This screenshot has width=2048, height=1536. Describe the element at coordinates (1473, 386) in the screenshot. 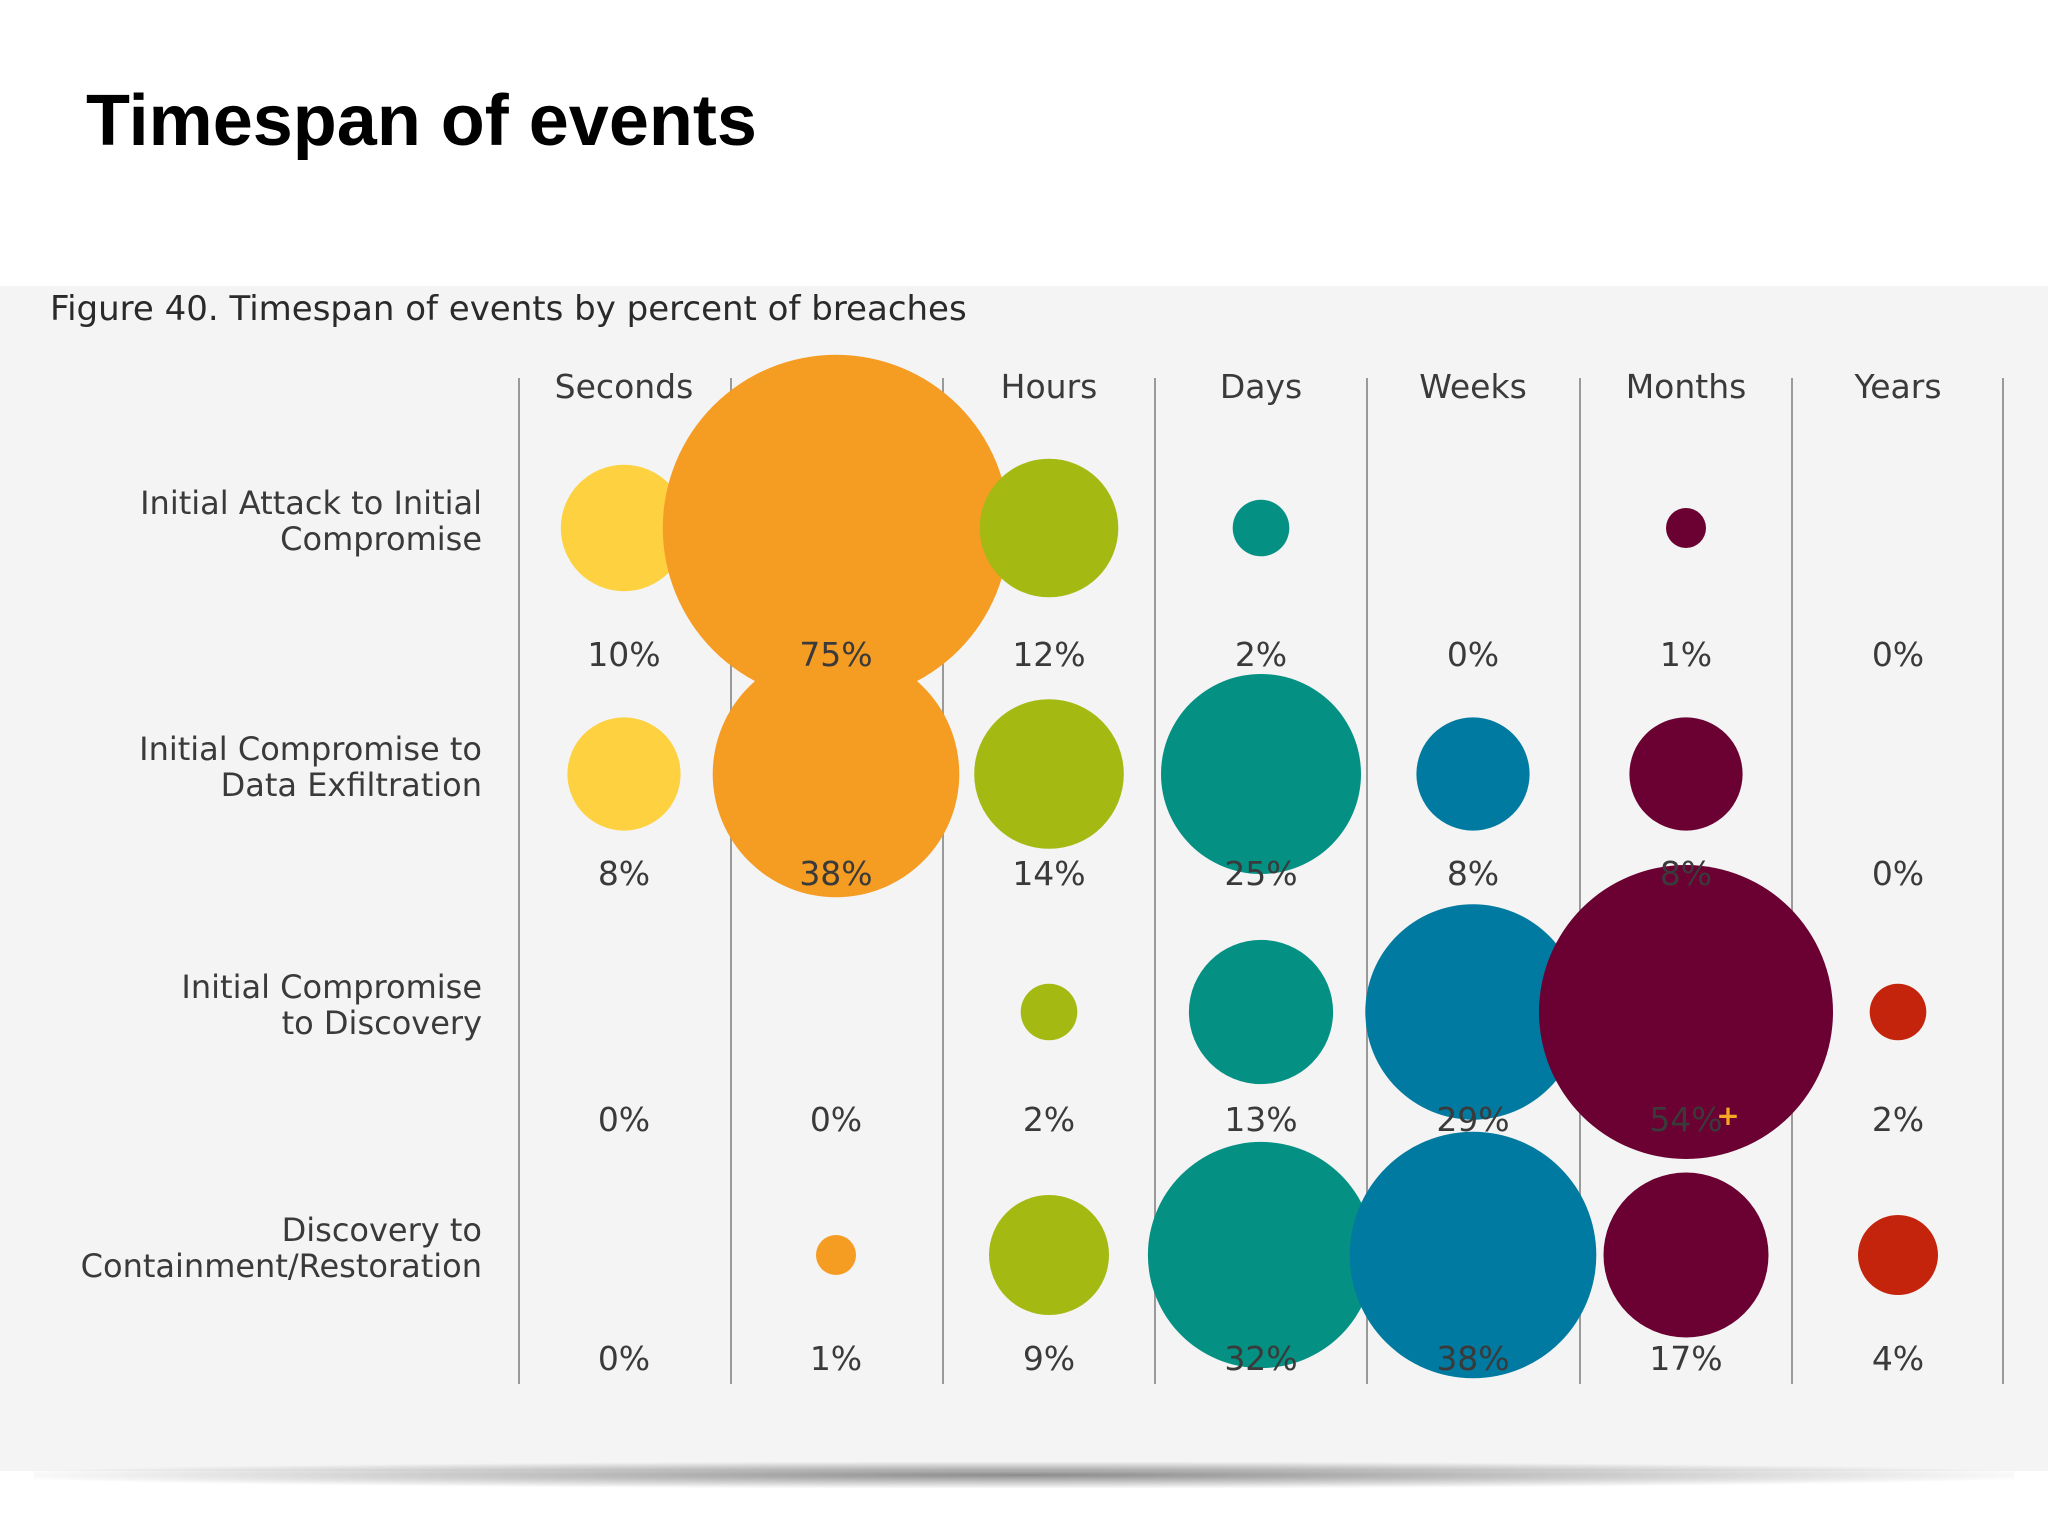

I see `column-header: Weeks` at that location.